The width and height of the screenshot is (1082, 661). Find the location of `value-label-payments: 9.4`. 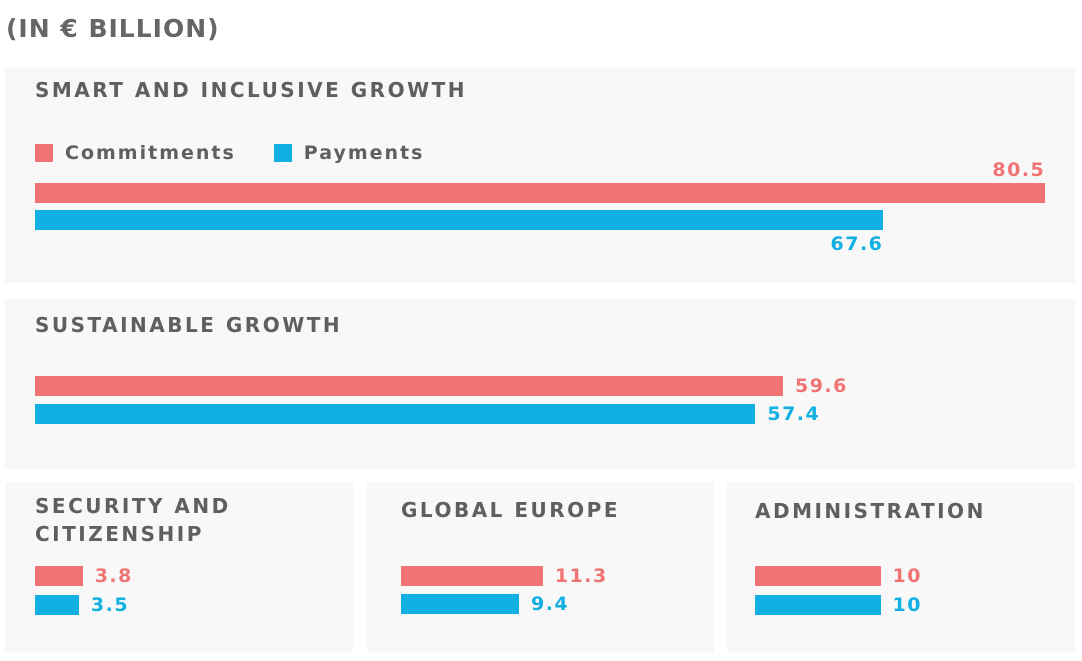

value-label-payments: 9.4 is located at coordinates (550, 604).